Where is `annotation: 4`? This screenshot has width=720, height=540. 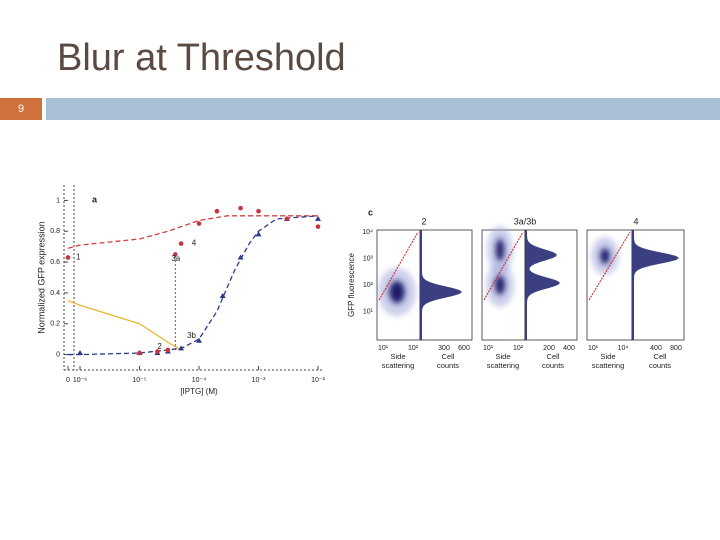 annotation: 4 is located at coordinates (194, 243).